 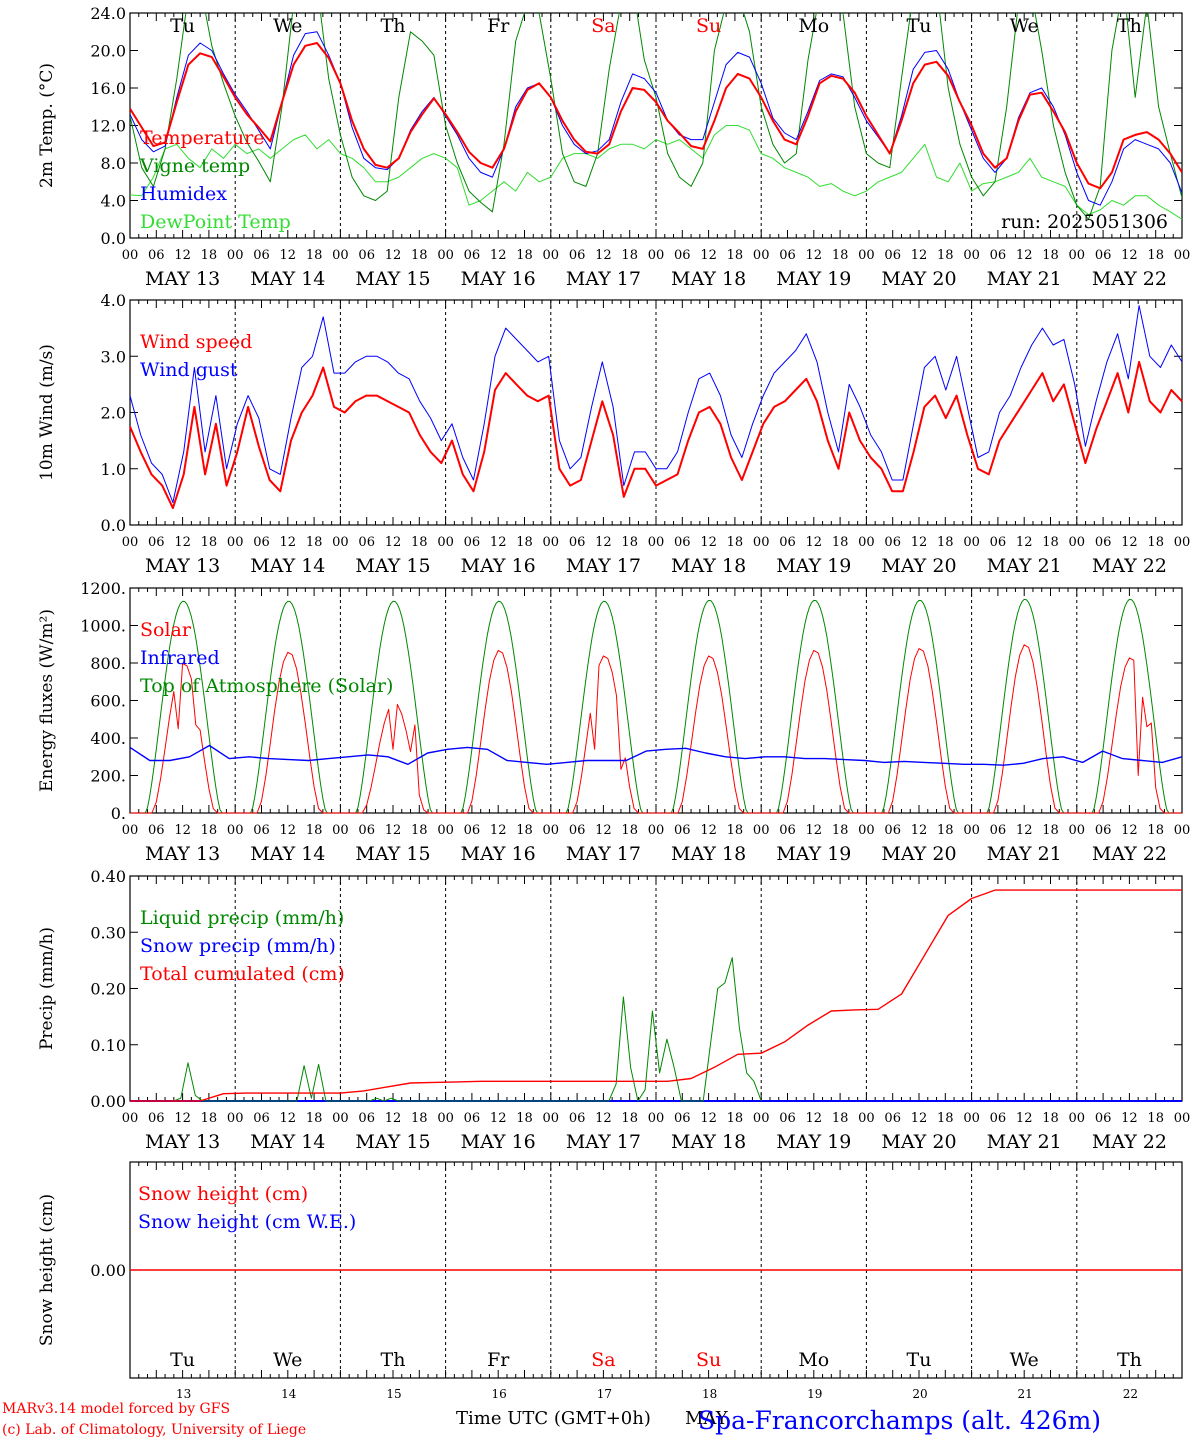 What do you see at coordinates (708, 566) in the screenshot?
I see `date-label: MAY 18` at bounding box center [708, 566].